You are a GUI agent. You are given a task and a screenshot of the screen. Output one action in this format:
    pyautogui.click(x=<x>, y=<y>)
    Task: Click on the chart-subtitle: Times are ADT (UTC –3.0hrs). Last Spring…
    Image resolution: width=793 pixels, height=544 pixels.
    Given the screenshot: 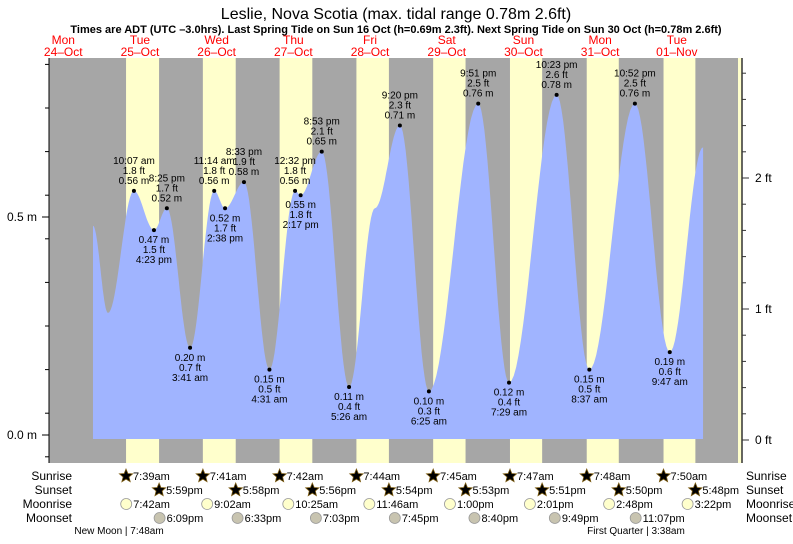 What is the action you would take?
    pyautogui.click(x=396, y=30)
    